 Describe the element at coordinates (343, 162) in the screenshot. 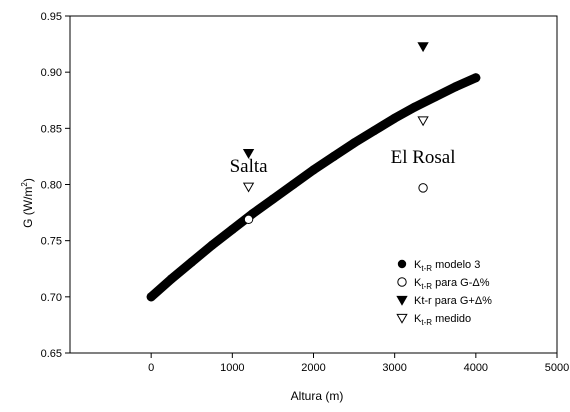

I see `annotations: Salta El Rosal` at that location.